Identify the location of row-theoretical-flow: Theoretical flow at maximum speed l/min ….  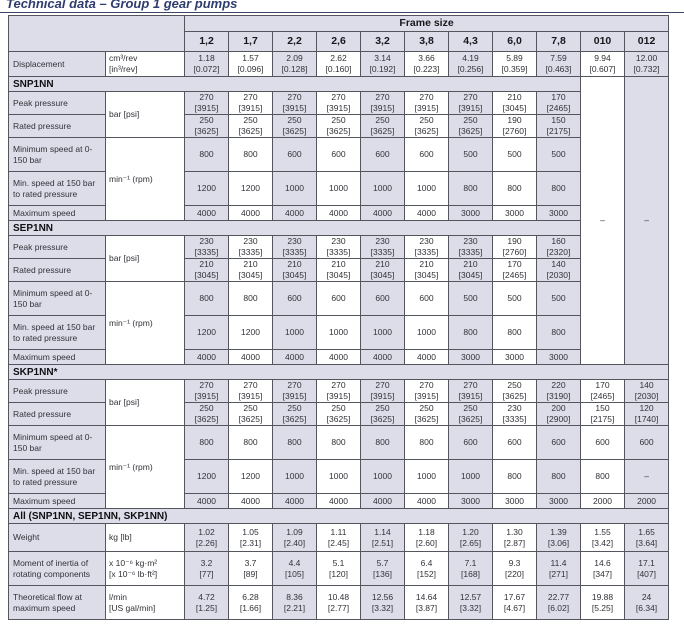
(339, 602).